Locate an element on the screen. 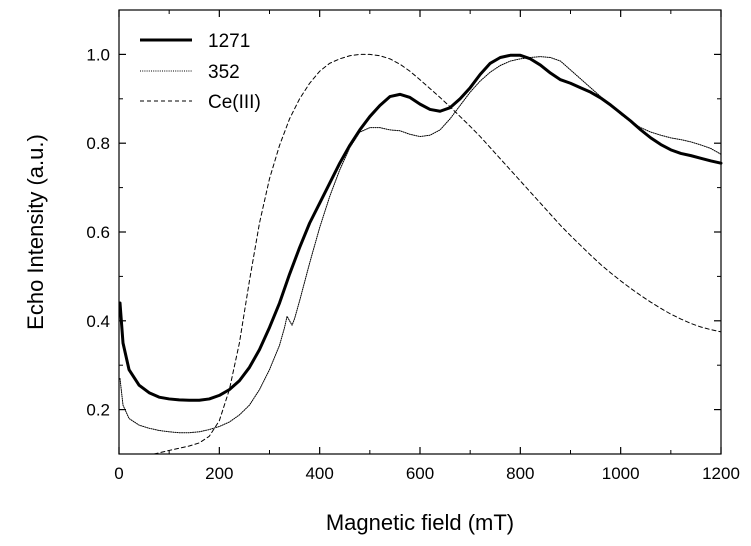 This screenshot has width=751, height=546. legend-label-1: 352 is located at coordinates (224, 72).